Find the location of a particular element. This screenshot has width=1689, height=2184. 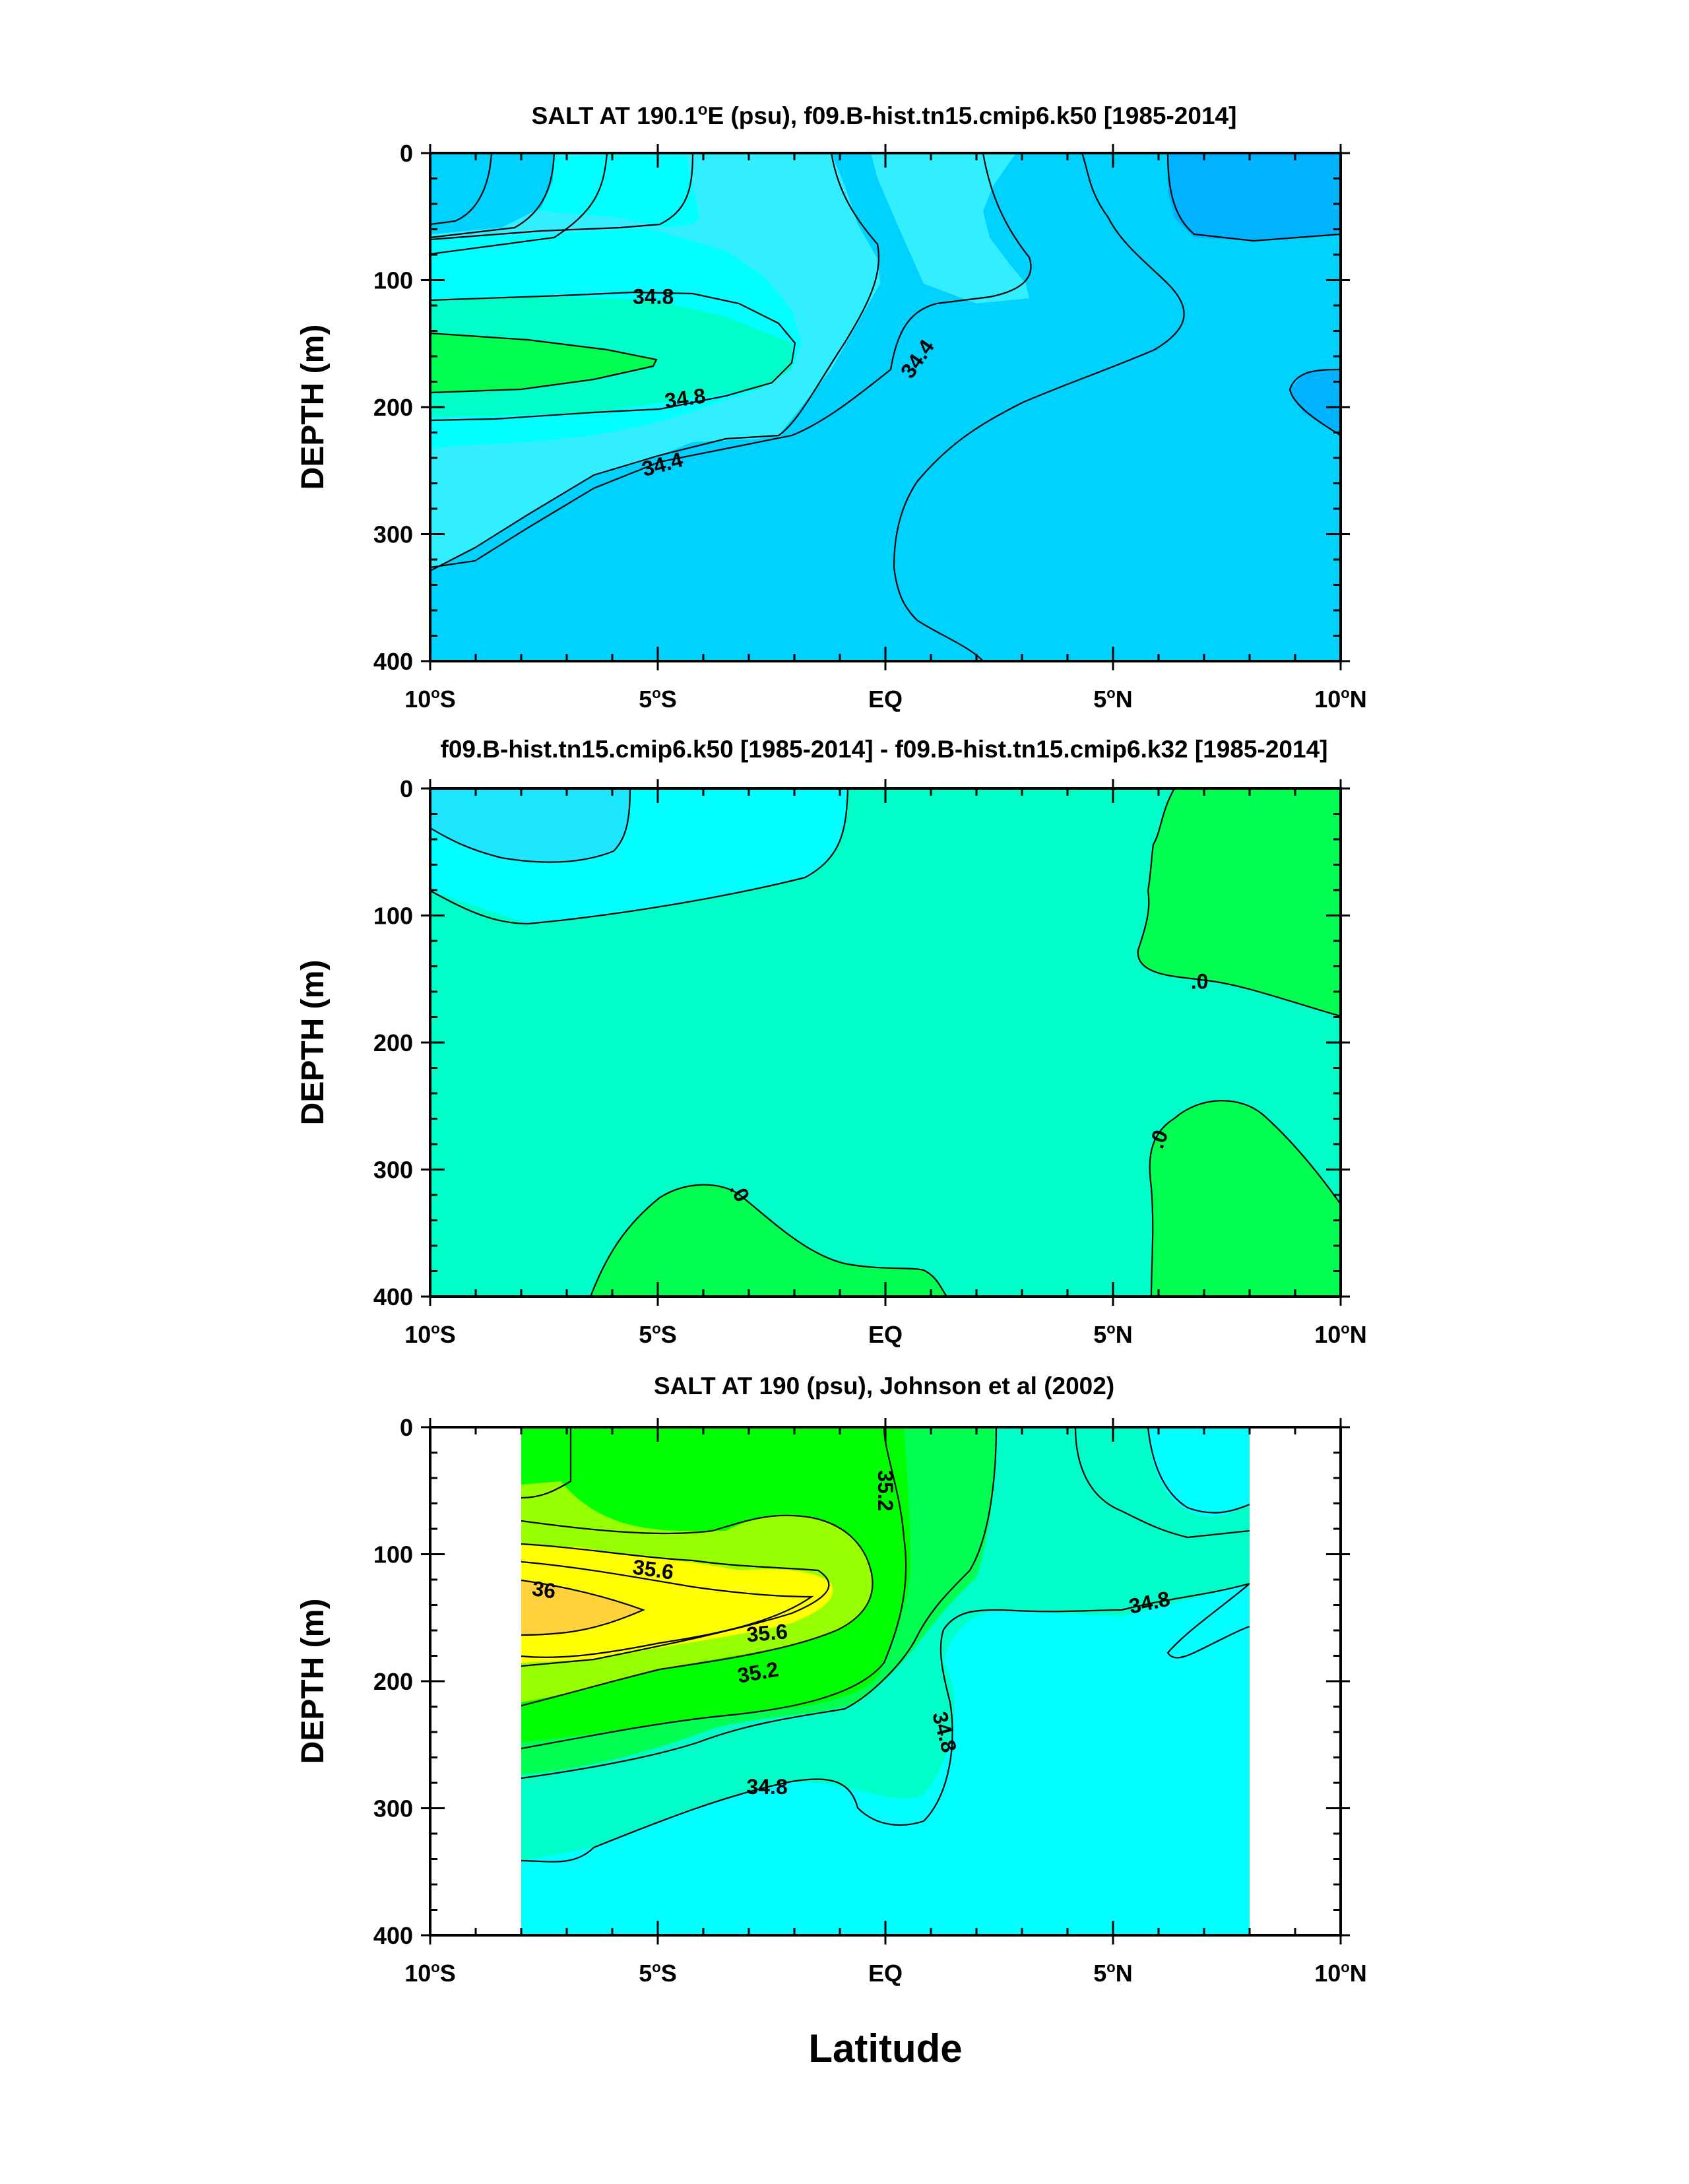

panel-1-fills is located at coordinates (886, 407).